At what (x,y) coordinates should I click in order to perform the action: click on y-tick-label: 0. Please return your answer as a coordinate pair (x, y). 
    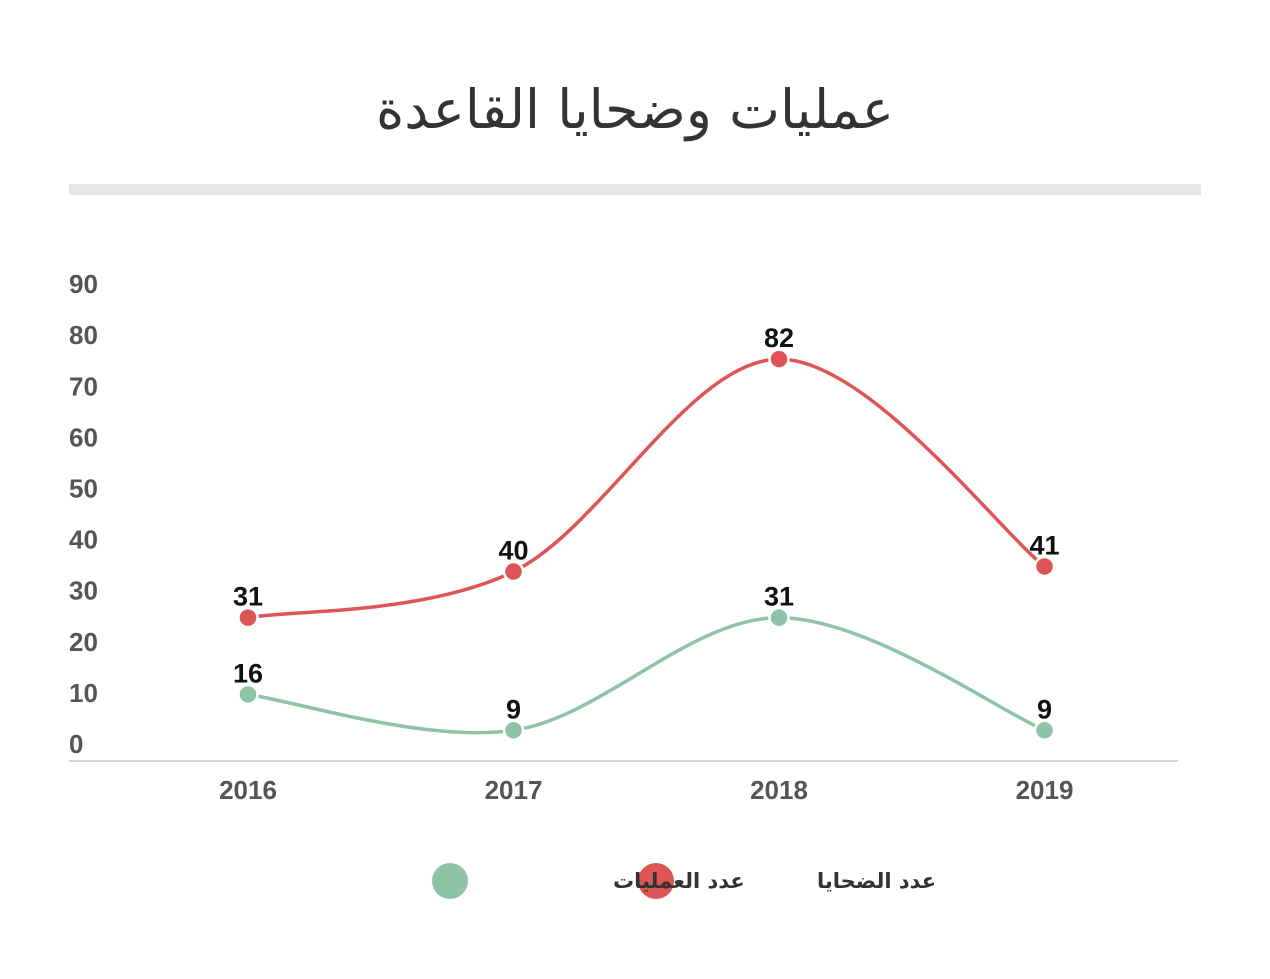
    Looking at the image, I should click on (76, 744).